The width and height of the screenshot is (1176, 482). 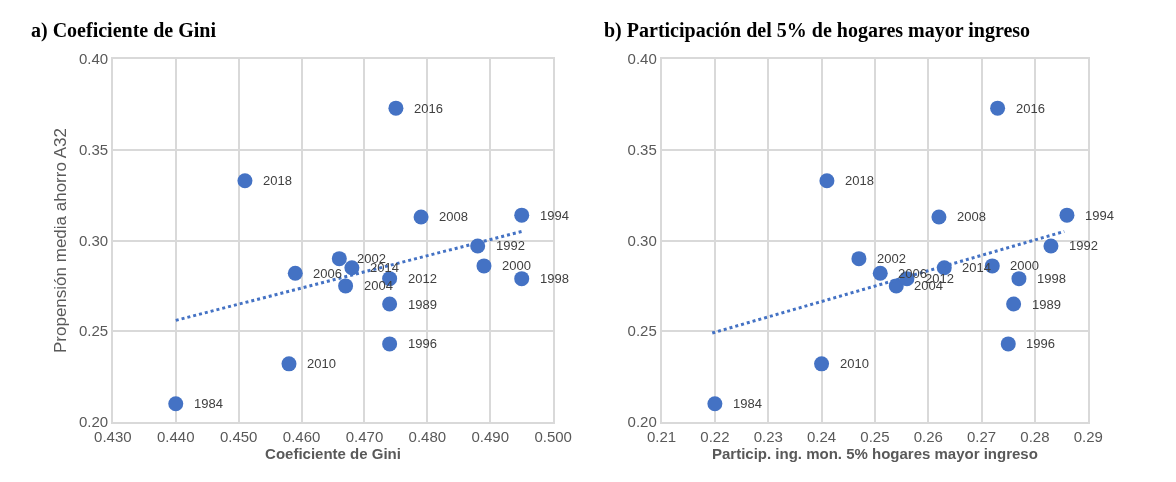 I want to click on x-tick-label: 0.27, so click(x=982, y=436).